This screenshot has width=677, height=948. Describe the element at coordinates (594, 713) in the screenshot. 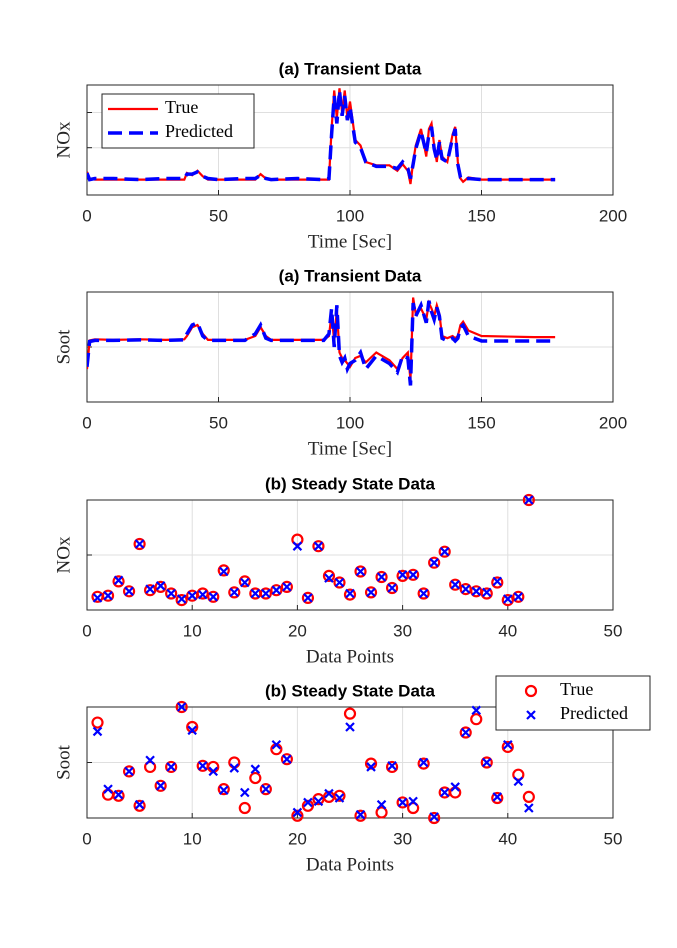

I see `legend-label: Predicted` at that location.